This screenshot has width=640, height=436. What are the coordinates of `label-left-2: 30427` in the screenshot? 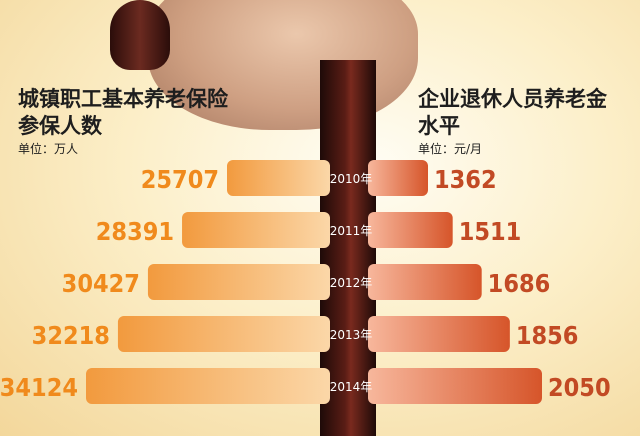 It's located at (101, 283).